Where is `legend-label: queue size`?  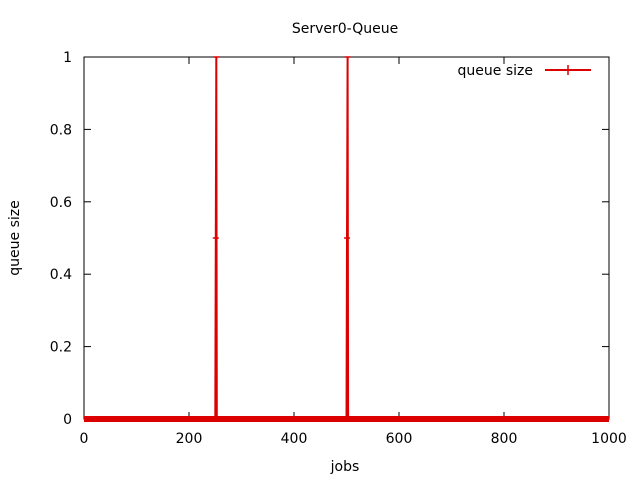
legend-label: queue size is located at coordinates (495, 71).